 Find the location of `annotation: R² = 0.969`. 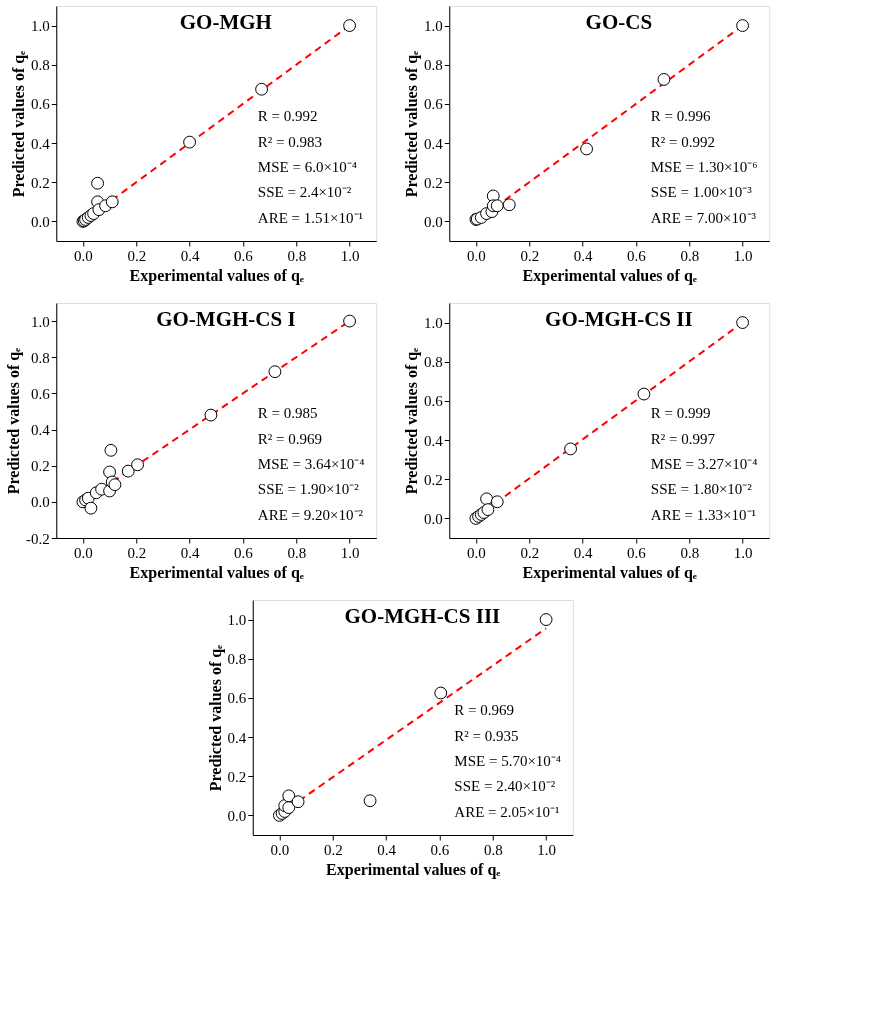

annotation: R² = 0.969 is located at coordinates (290, 438).